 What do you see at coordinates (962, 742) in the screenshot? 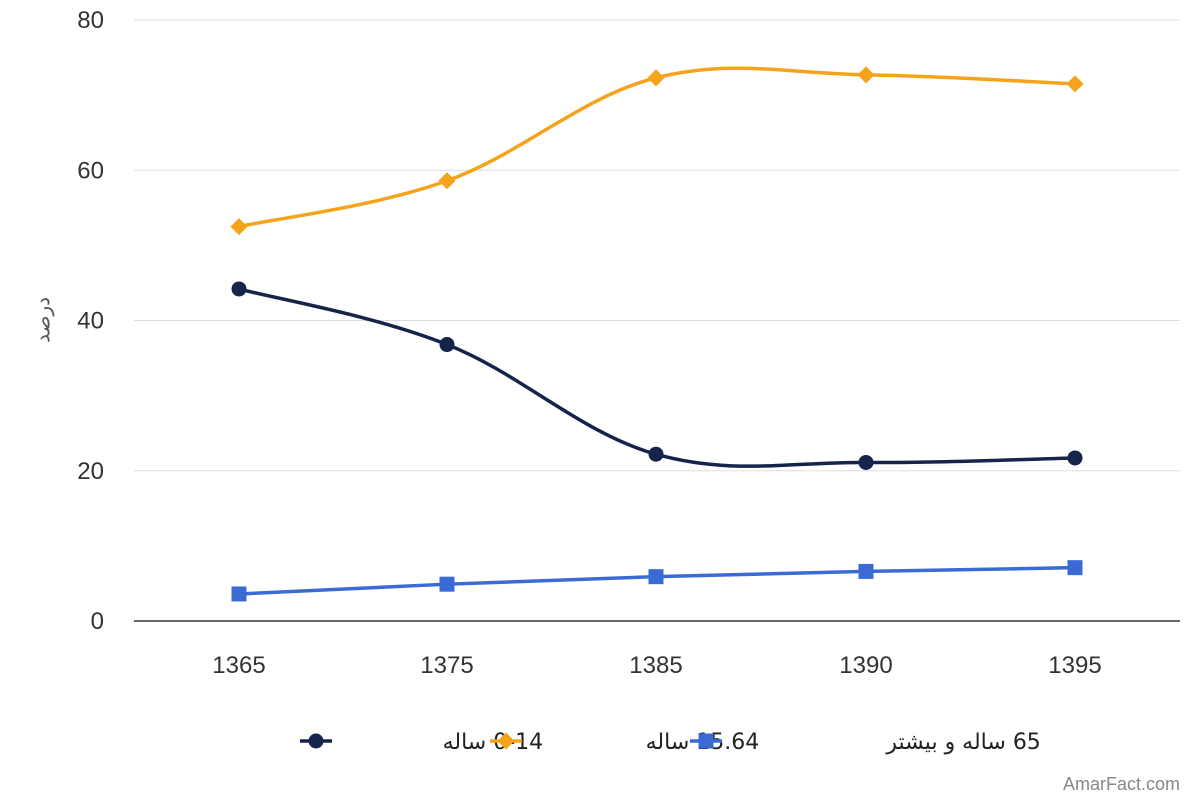
I see `legend-label: 65 ساله و بیشتر` at bounding box center [962, 742].